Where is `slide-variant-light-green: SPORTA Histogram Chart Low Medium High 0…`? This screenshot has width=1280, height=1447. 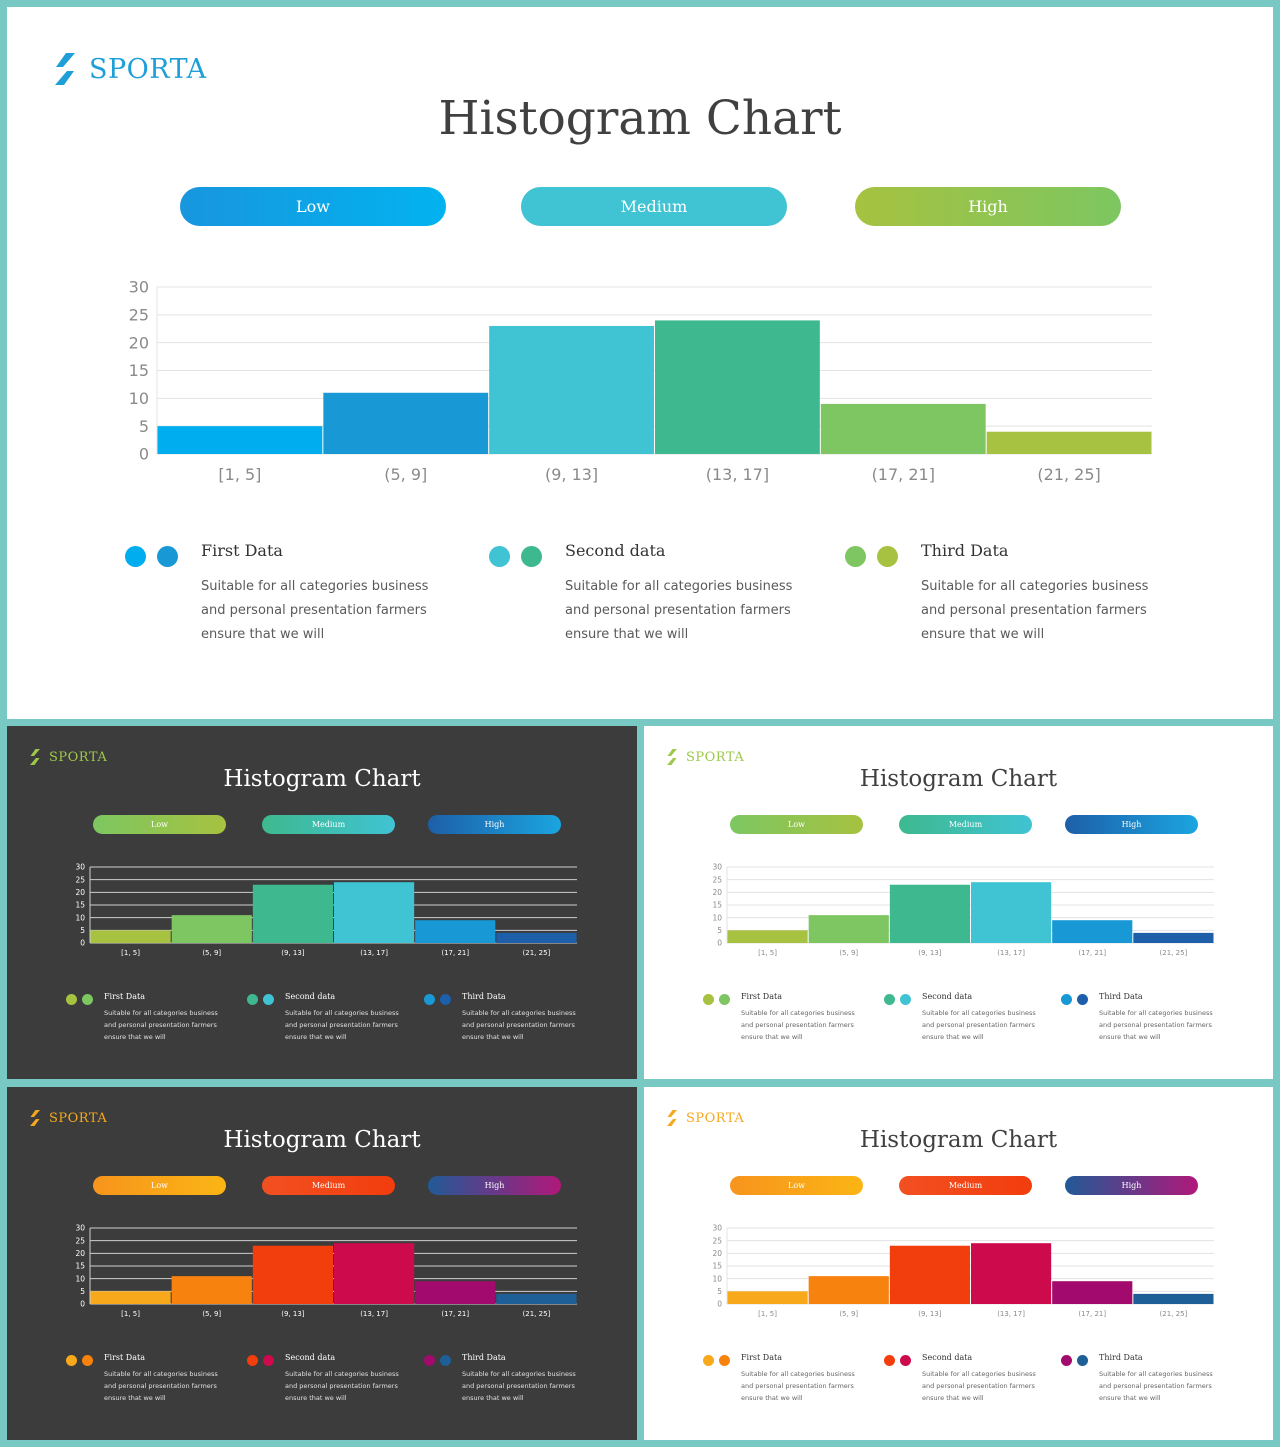 slide-variant-light-green: SPORTA Histogram Chart Low Medium High 0… is located at coordinates (958, 902).